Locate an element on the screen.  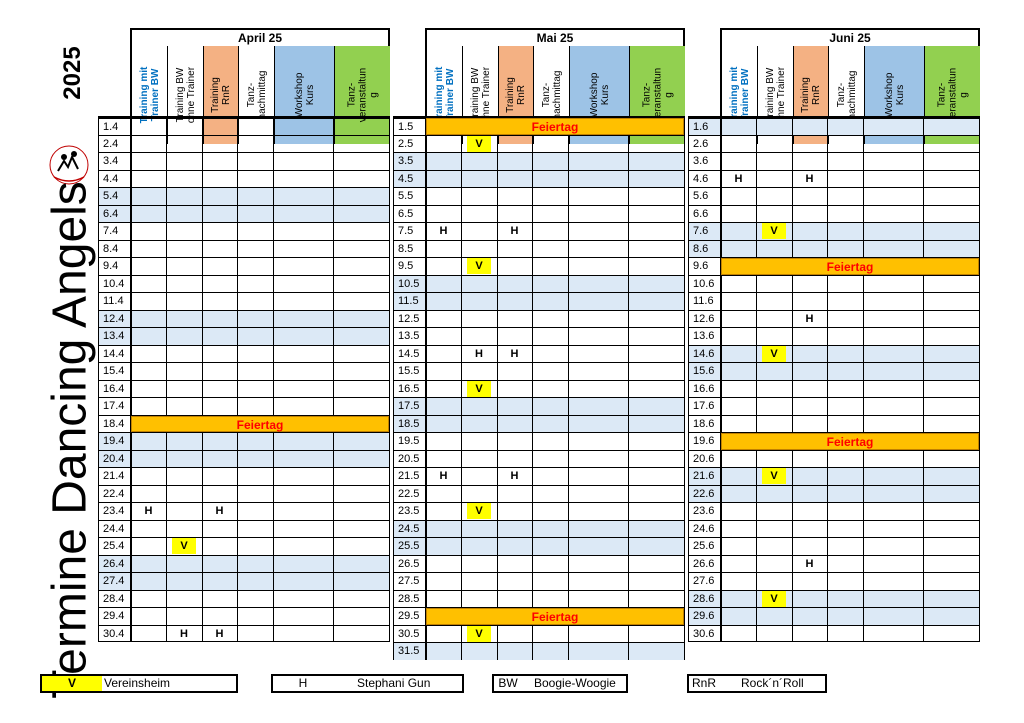
date-row: 23.4 is located at coordinates (114, 511).